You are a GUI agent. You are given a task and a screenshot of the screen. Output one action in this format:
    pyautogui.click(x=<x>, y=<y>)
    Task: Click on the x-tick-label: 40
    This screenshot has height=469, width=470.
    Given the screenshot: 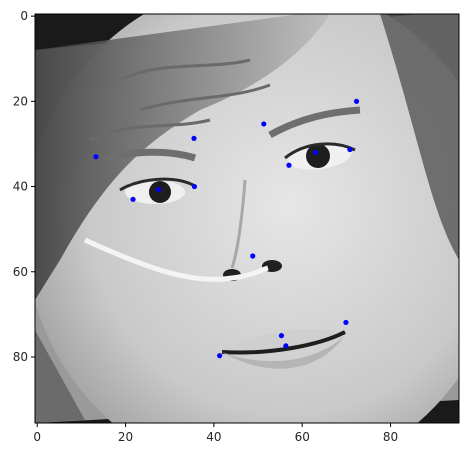 What is the action you would take?
    pyautogui.click(x=213, y=437)
    